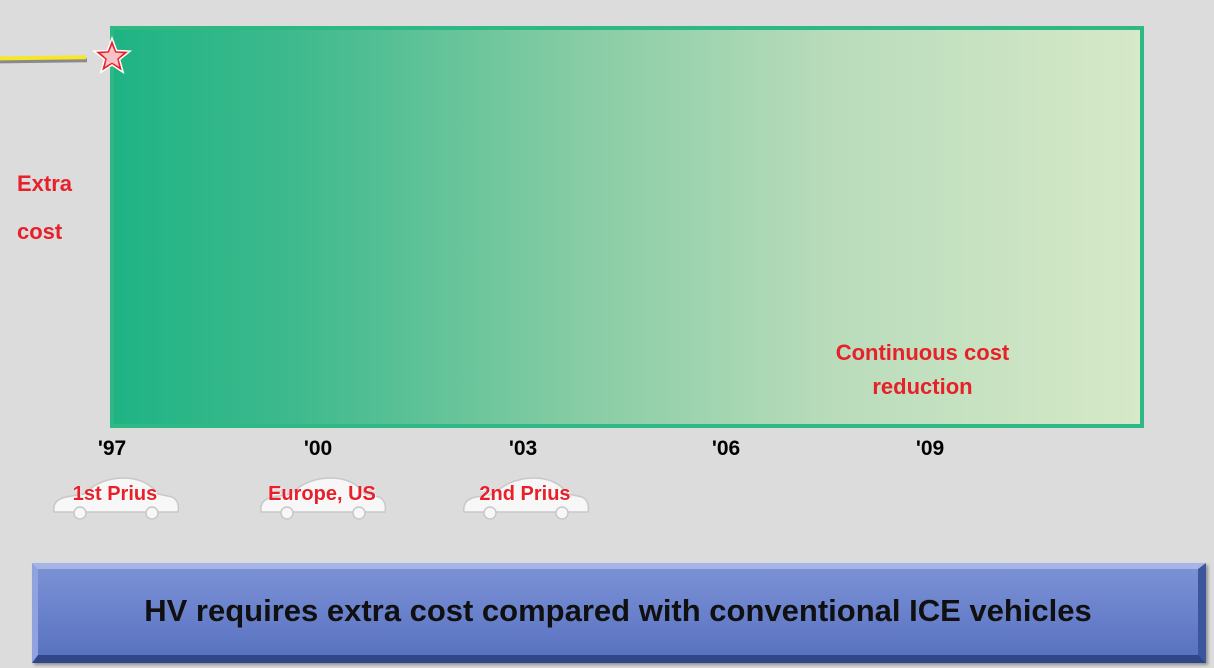  I want to click on y-axis-label: Extra cost, so click(45, 207).